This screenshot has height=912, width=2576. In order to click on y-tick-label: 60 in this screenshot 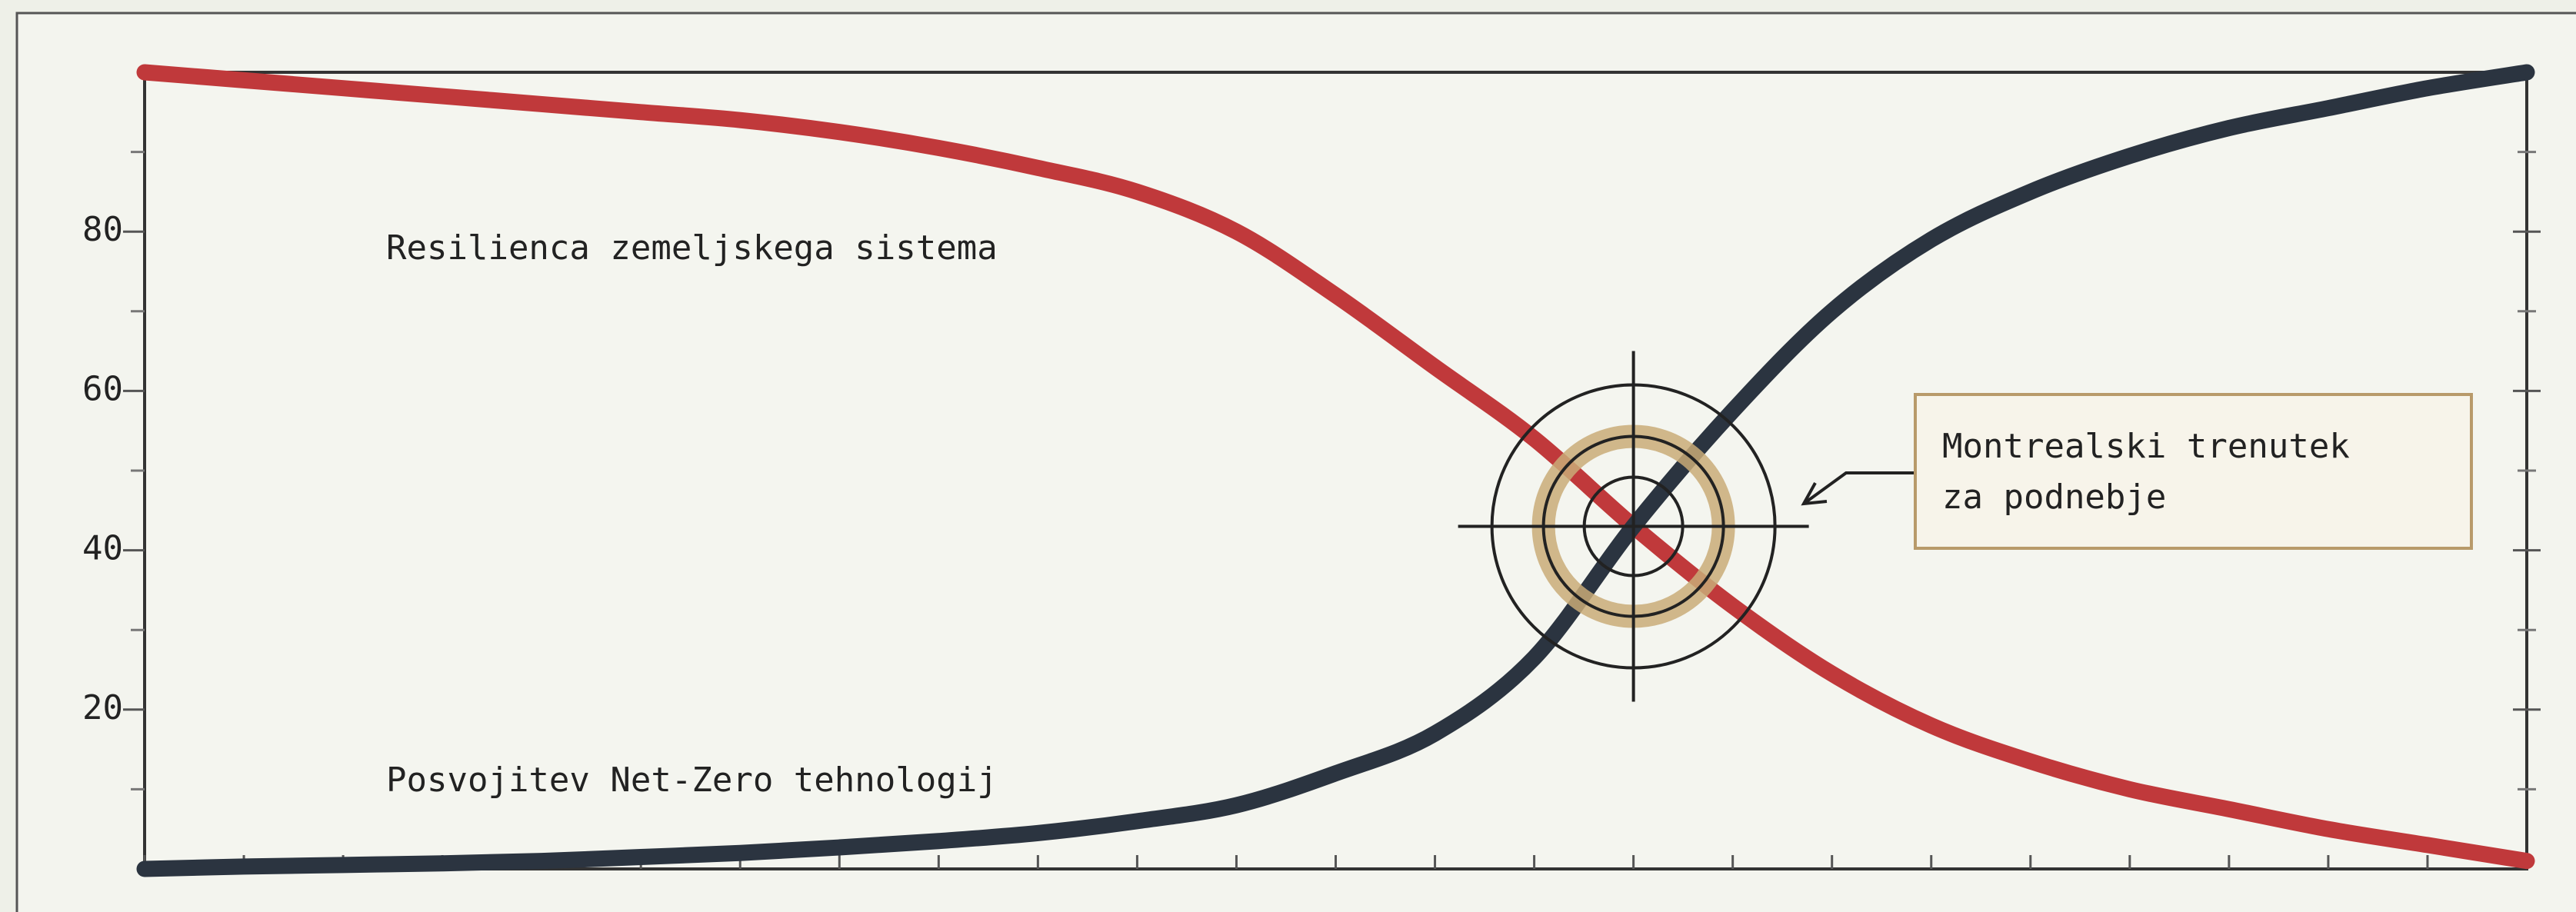, I will do `click(103, 388)`.